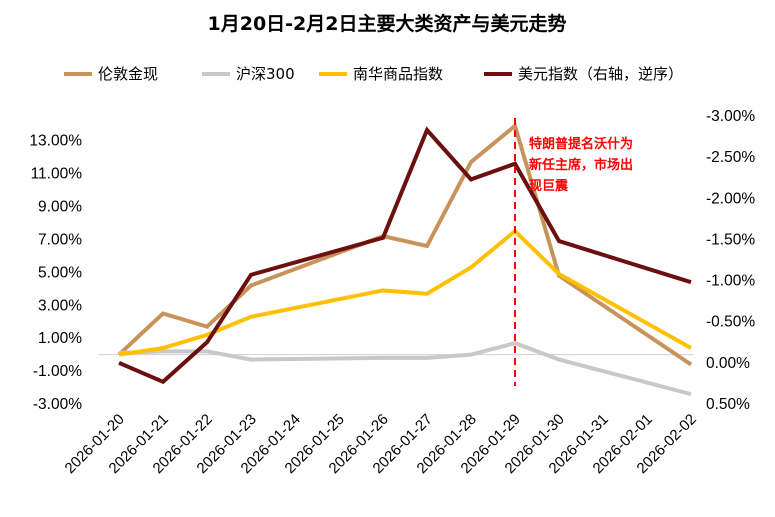  What do you see at coordinates (730, 116) in the screenshot?
I see `right-tick-label: -3.00%` at bounding box center [730, 116].